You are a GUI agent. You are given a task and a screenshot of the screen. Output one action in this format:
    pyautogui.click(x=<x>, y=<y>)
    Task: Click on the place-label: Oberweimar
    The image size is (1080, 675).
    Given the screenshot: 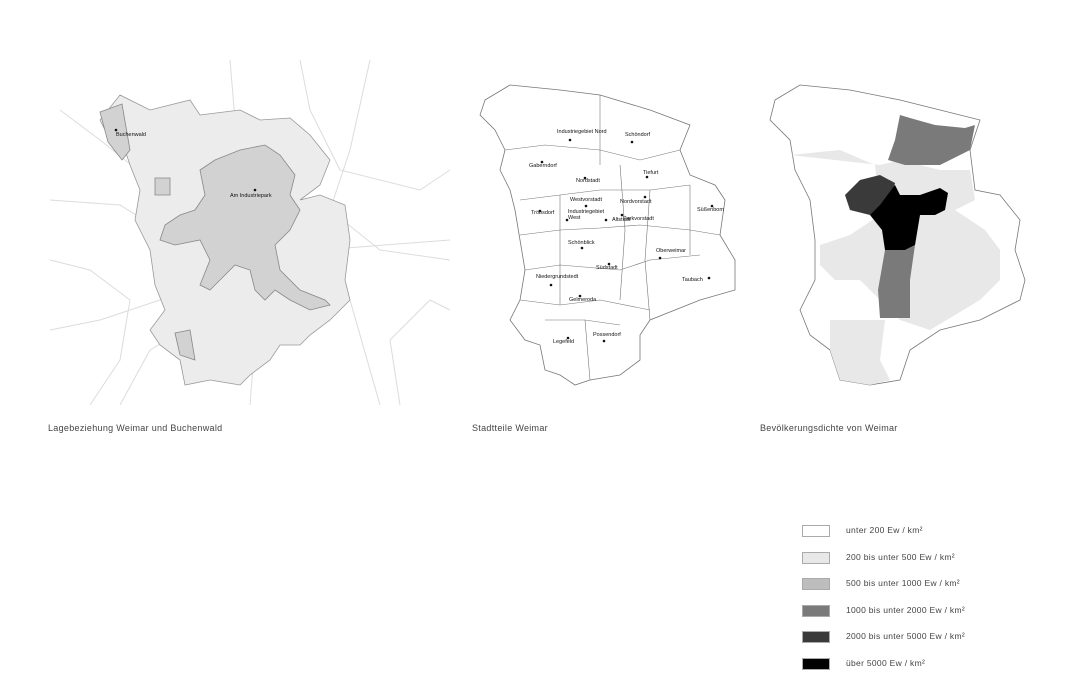 What is the action you would take?
    pyautogui.click(x=671, y=251)
    